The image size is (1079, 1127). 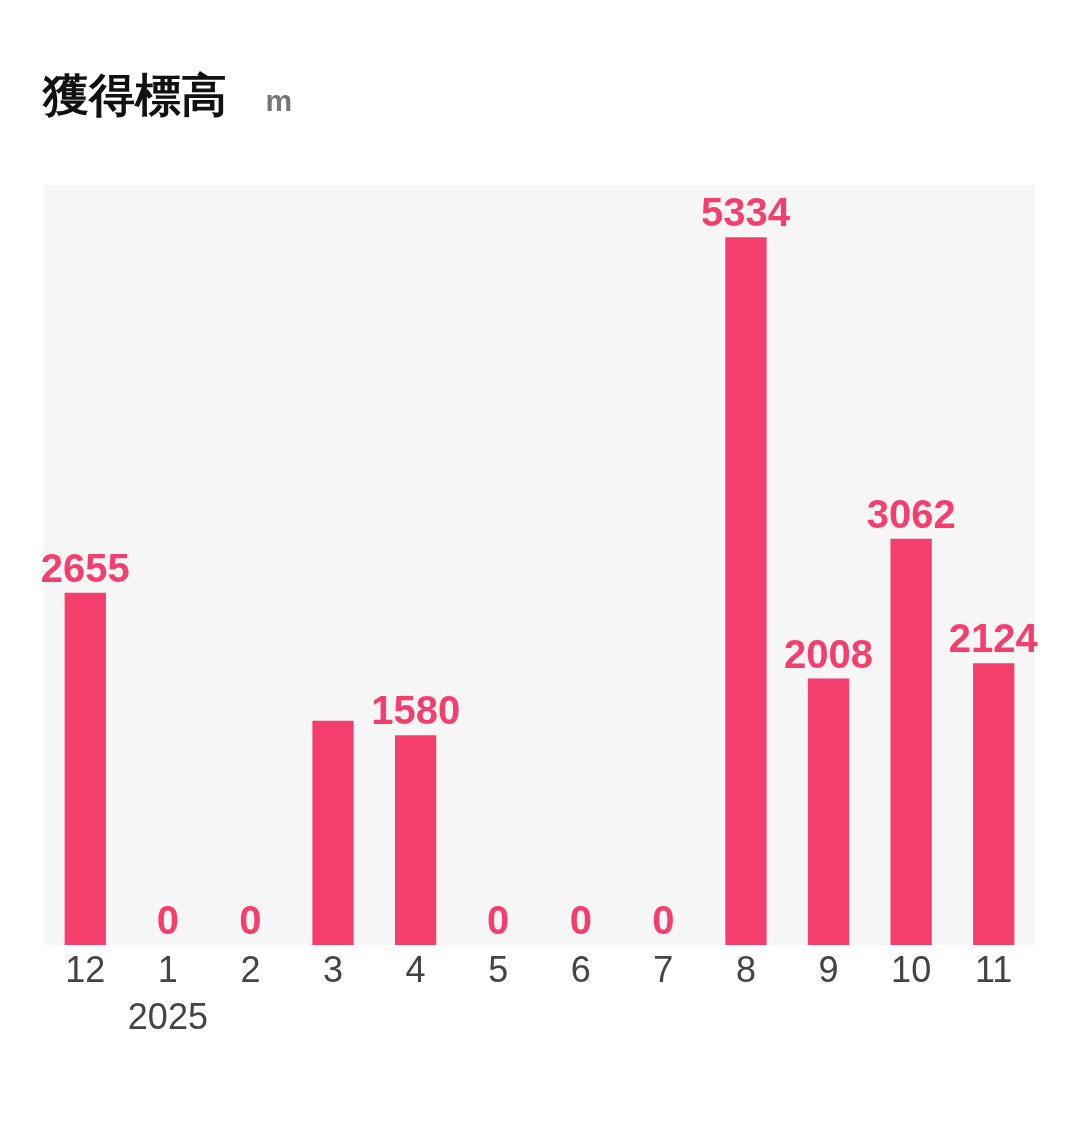 What do you see at coordinates (993, 638) in the screenshot?
I see `data-label: 2124` at bounding box center [993, 638].